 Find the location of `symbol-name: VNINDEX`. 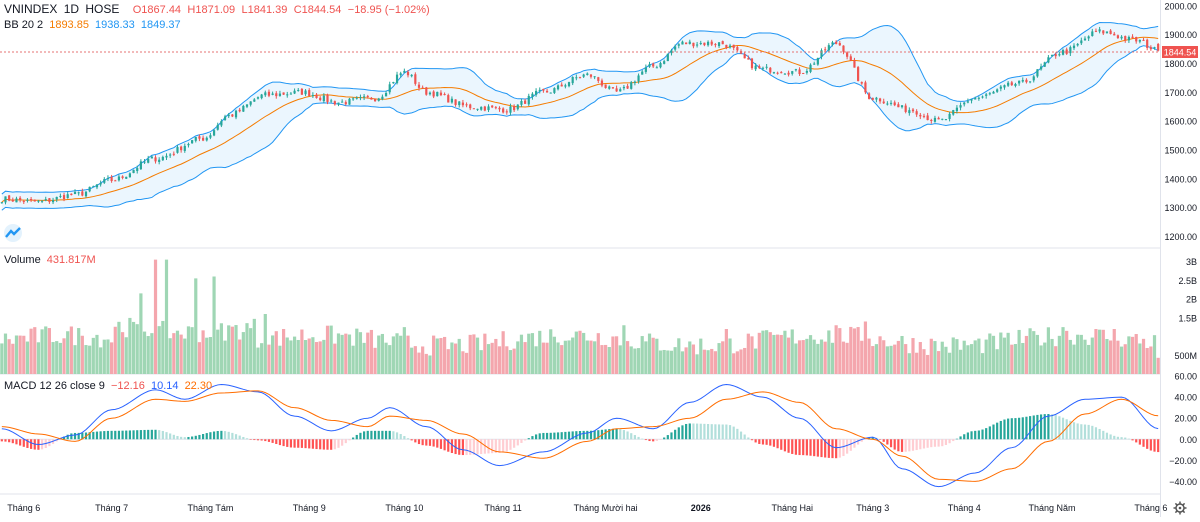

symbol-name: VNINDEX is located at coordinates (31, 9).